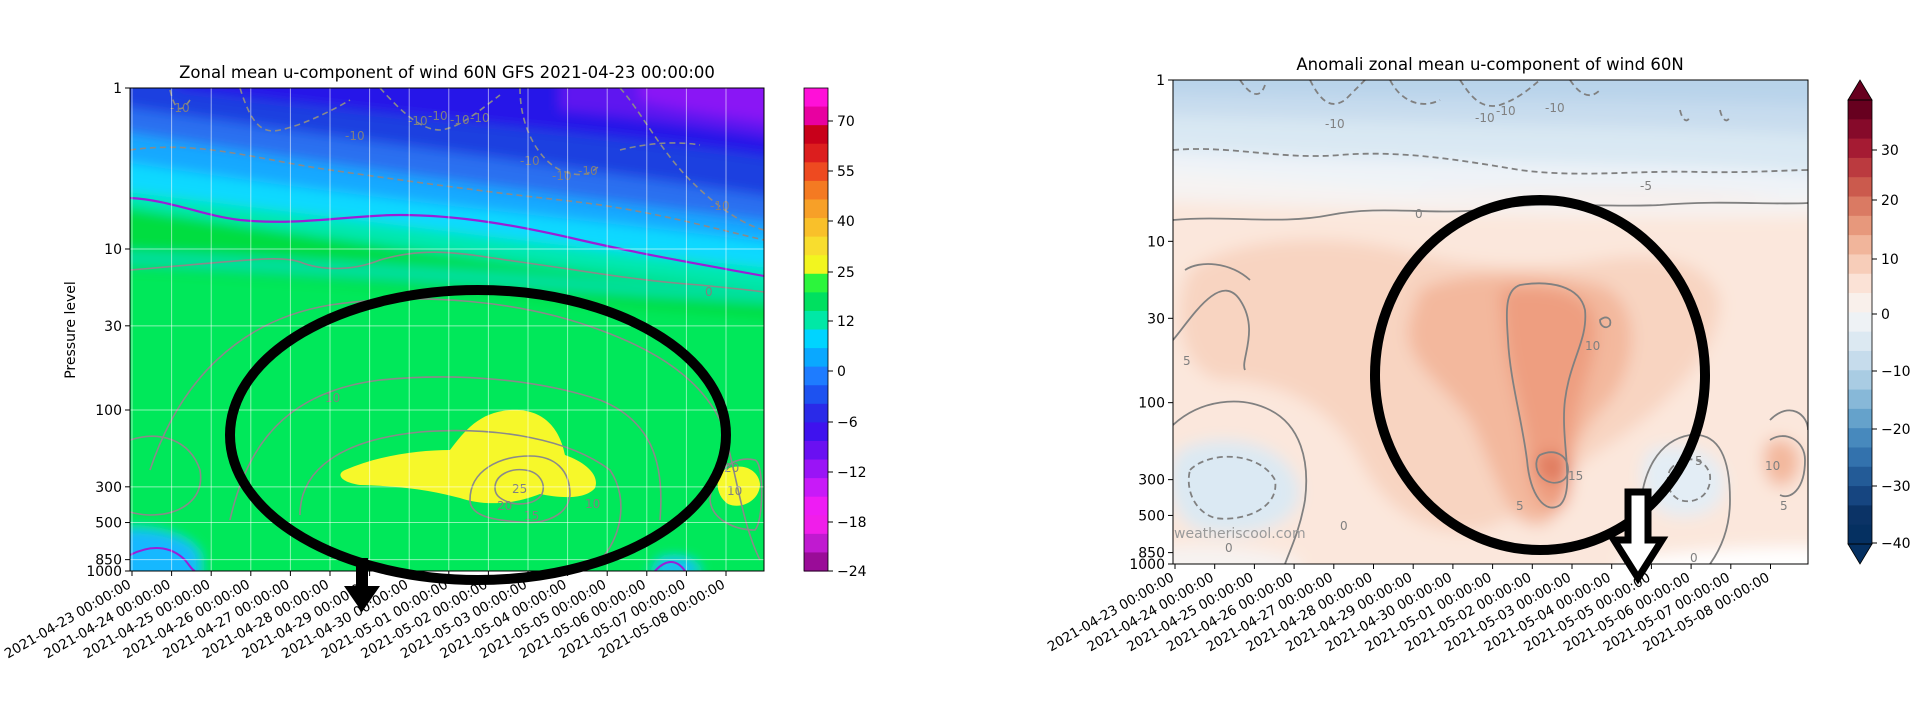  Describe the element at coordinates (1860, 90) in the screenshot. I see `colorbar-extend-top` at that location.